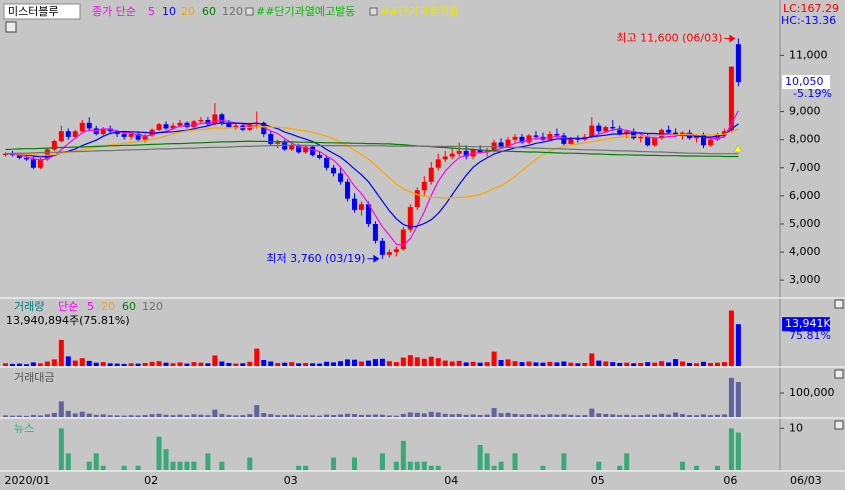 The width and height of the screenshot is (845, 490). I want to click on legend-entry: 60, so click(209, 11).